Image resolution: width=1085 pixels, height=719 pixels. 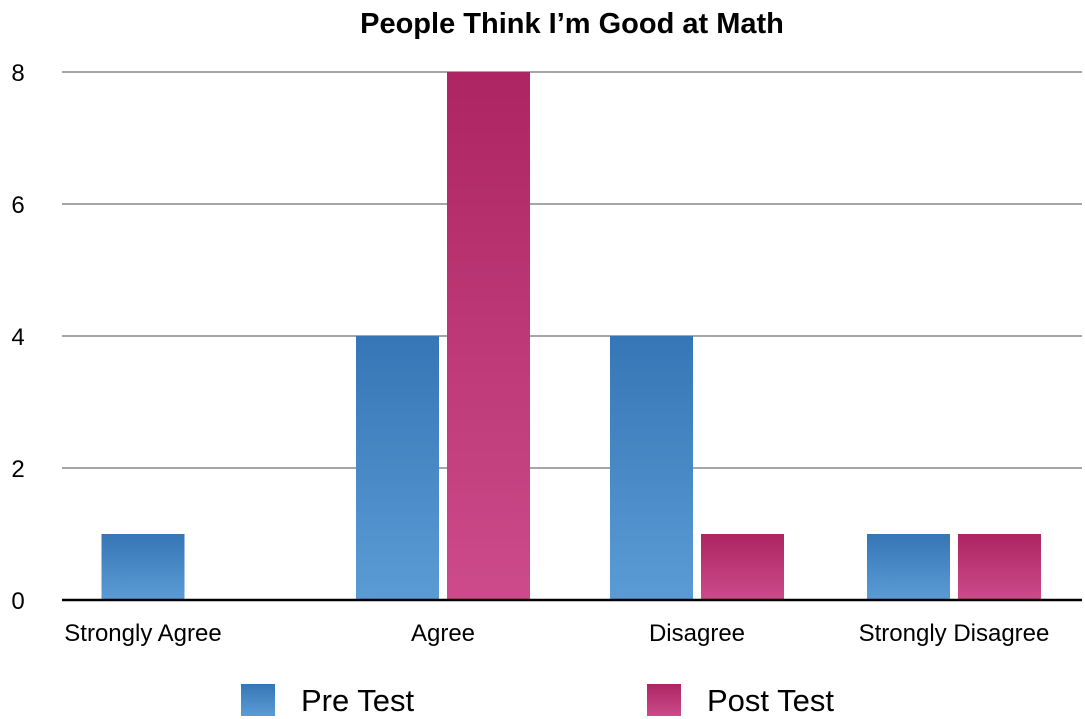 I want to click on legend: Pre Test Post Test, so click(x=537, y=700).